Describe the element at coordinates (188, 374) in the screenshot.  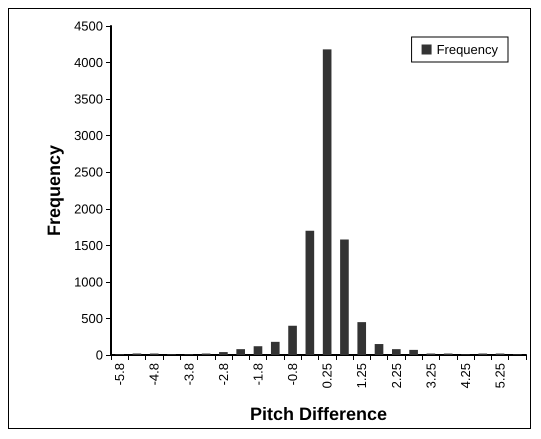
I see `x-tick-label: -3.8` at that location.